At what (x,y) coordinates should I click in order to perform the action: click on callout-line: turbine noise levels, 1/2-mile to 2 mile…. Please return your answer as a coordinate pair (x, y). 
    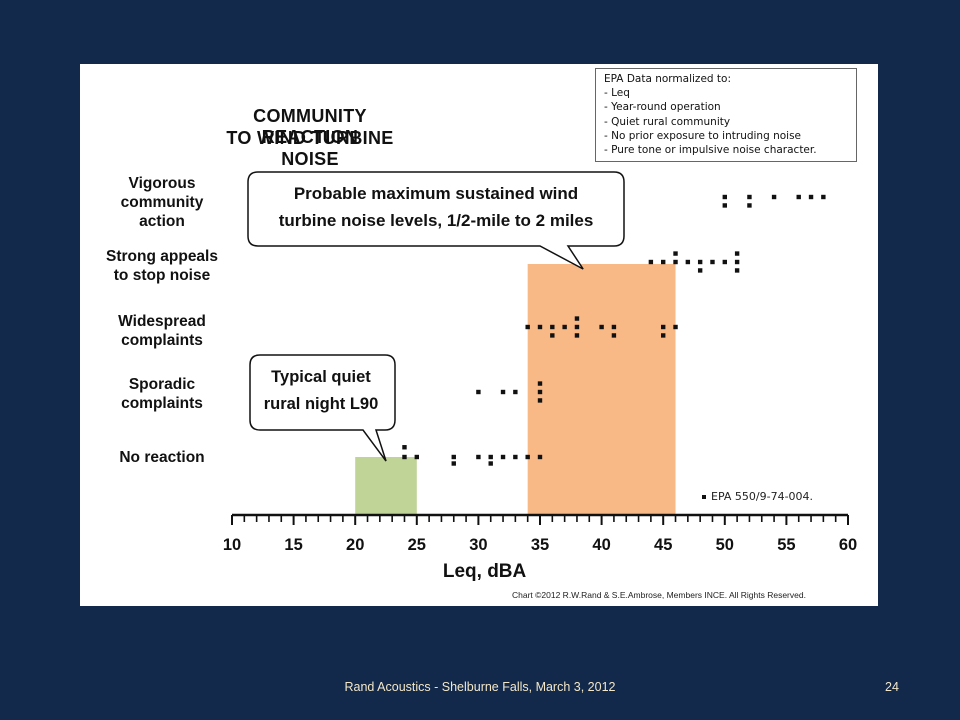
    Looking at the image, I should click on (436, 220).